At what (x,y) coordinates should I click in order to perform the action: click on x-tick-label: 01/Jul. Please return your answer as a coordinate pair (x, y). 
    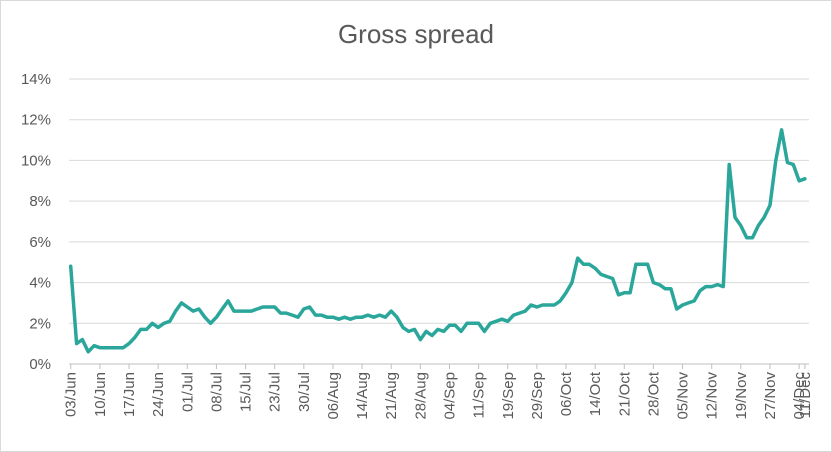
    Looking at the image, I should click on (187, 392).